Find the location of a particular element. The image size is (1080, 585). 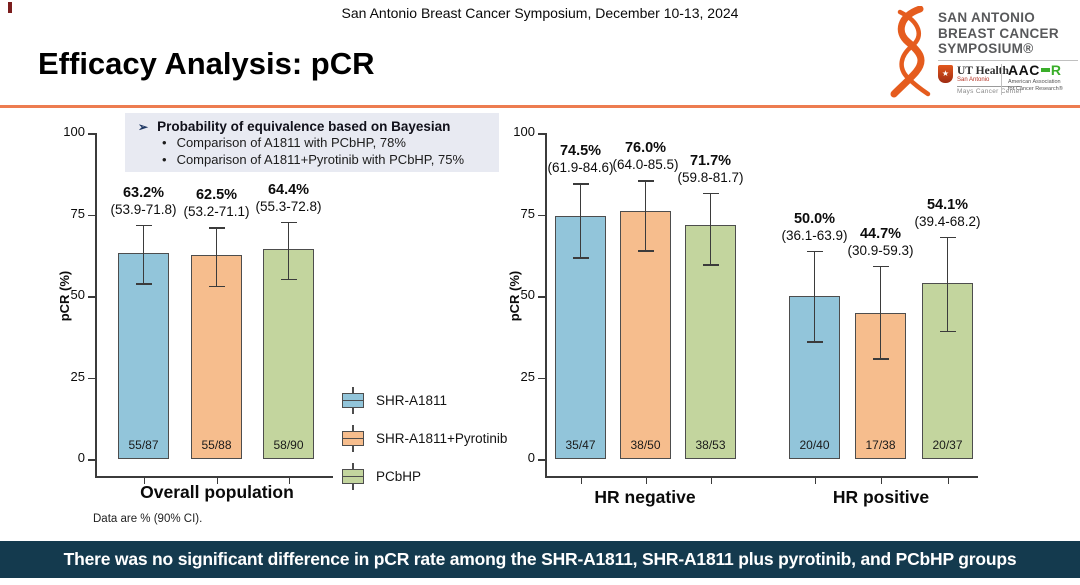

x-axis-label-overall-population: Overall population is located at coordinates (217, 492).